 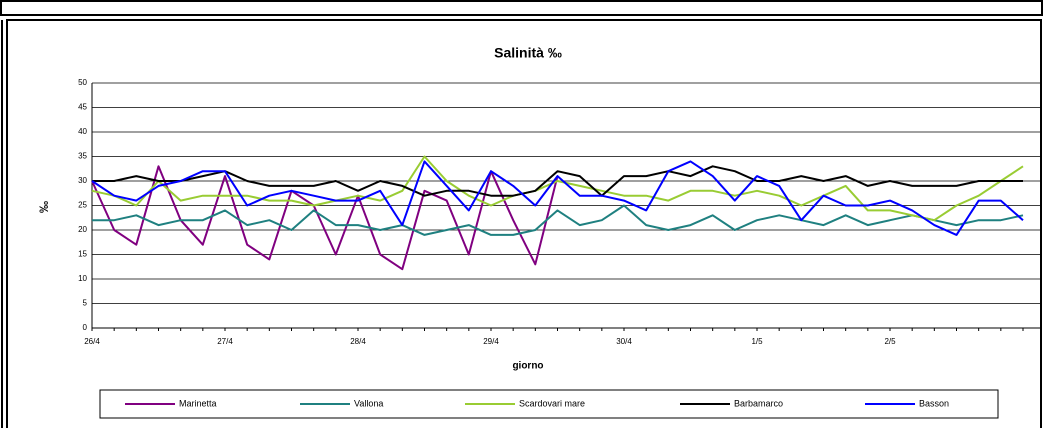 I want to click on y-tick-label: 0, so click(x=85, y=327).